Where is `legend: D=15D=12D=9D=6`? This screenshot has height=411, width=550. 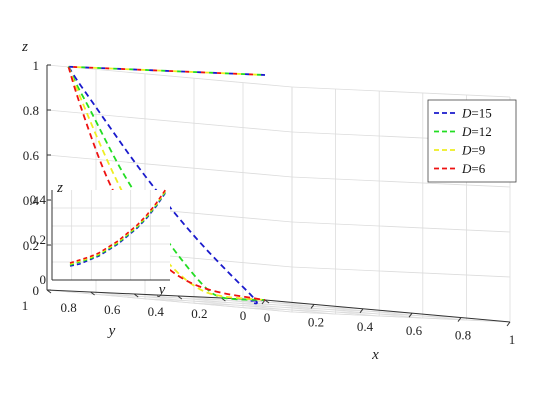 legend: D=15D=12D=9D=6 is located at coordinates (472, 141).